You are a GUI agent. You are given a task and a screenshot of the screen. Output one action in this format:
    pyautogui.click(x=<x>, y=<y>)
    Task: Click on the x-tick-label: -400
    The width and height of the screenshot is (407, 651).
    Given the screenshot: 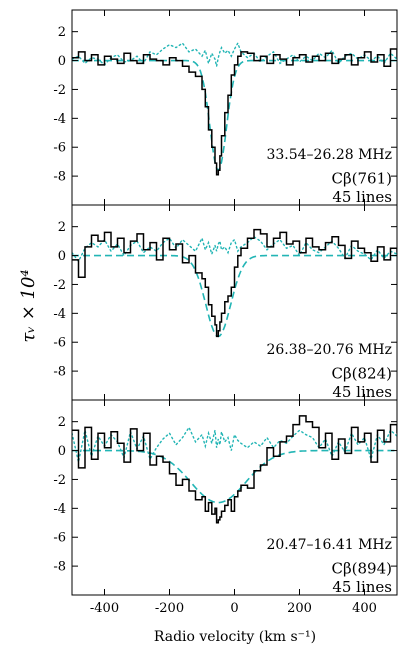 What is the action you would take?
    pyautogui.click(x=104, y=608)
    